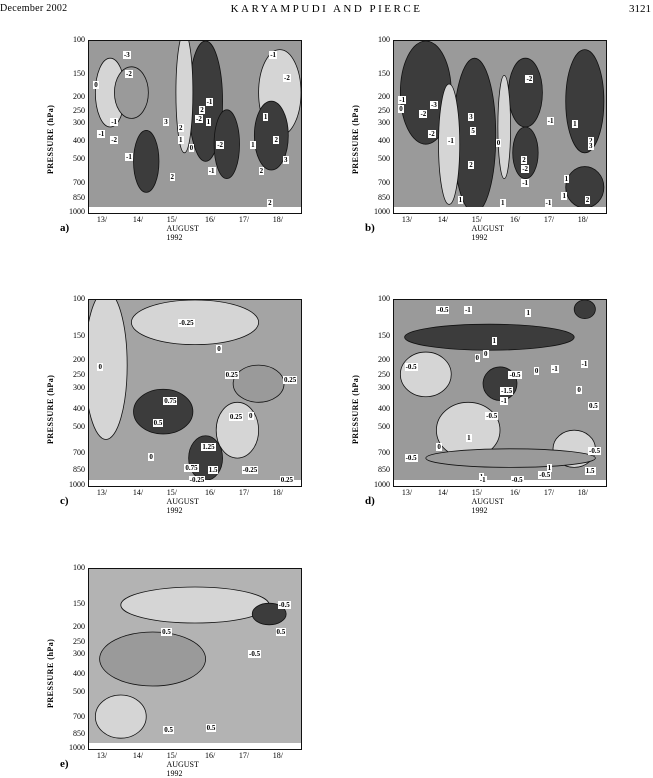  I want to click on pressure-tick-label: 400, so click(79, 408).